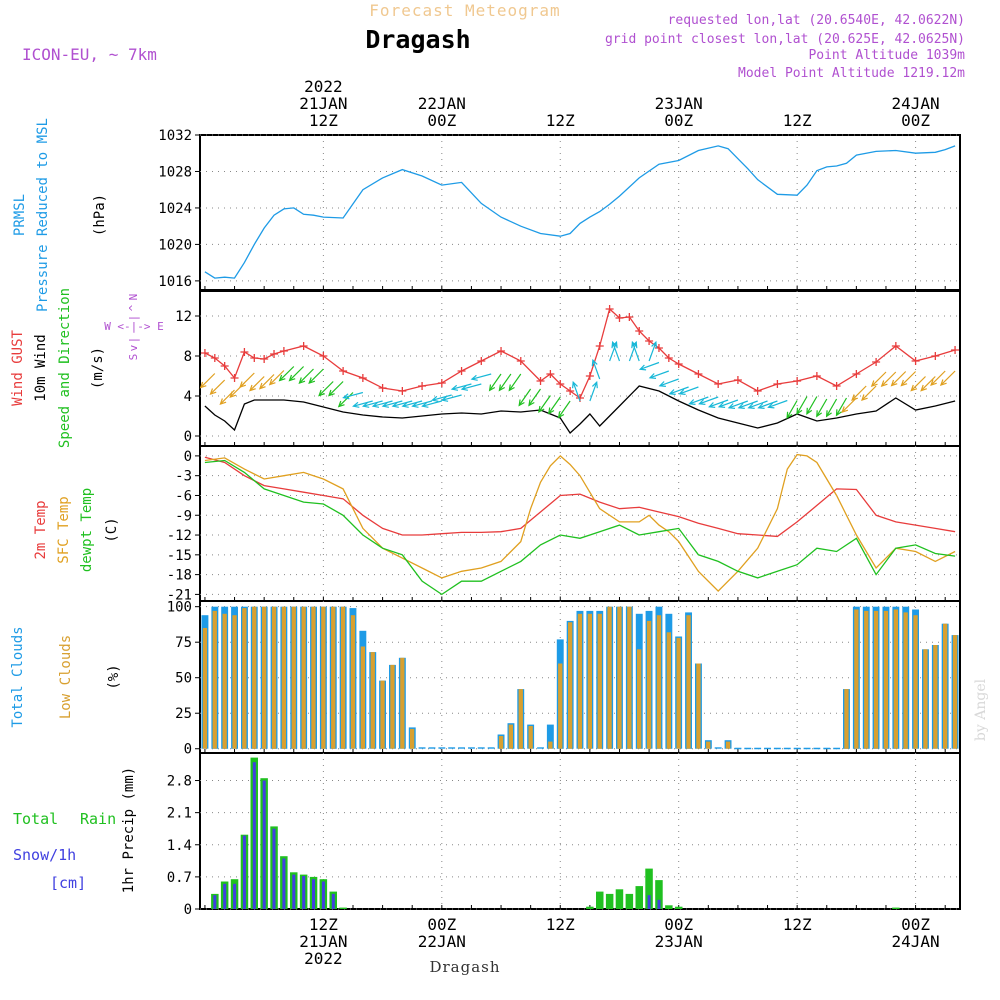  What do you see at coordinates (98, 819) in the screenshot?
I see `rain-label: Rain` at bounding box center [98, 819].